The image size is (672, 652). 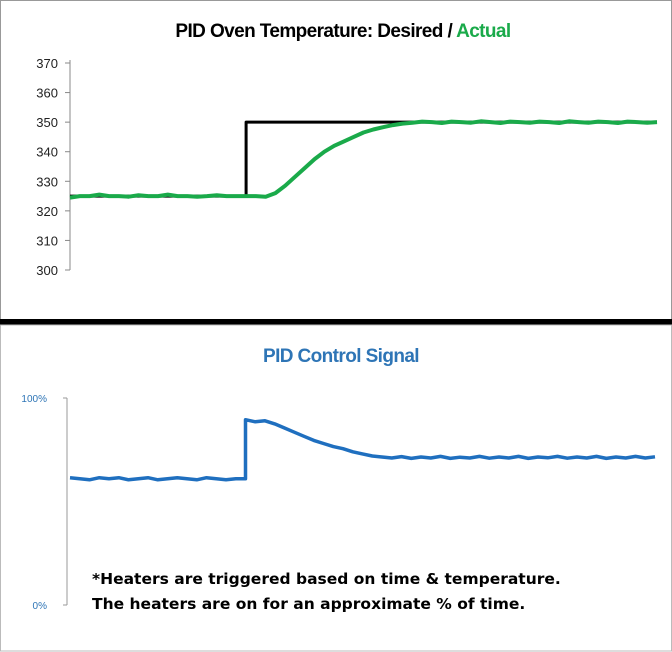 I want to click on panel-divider, so click(x=336, y=322).